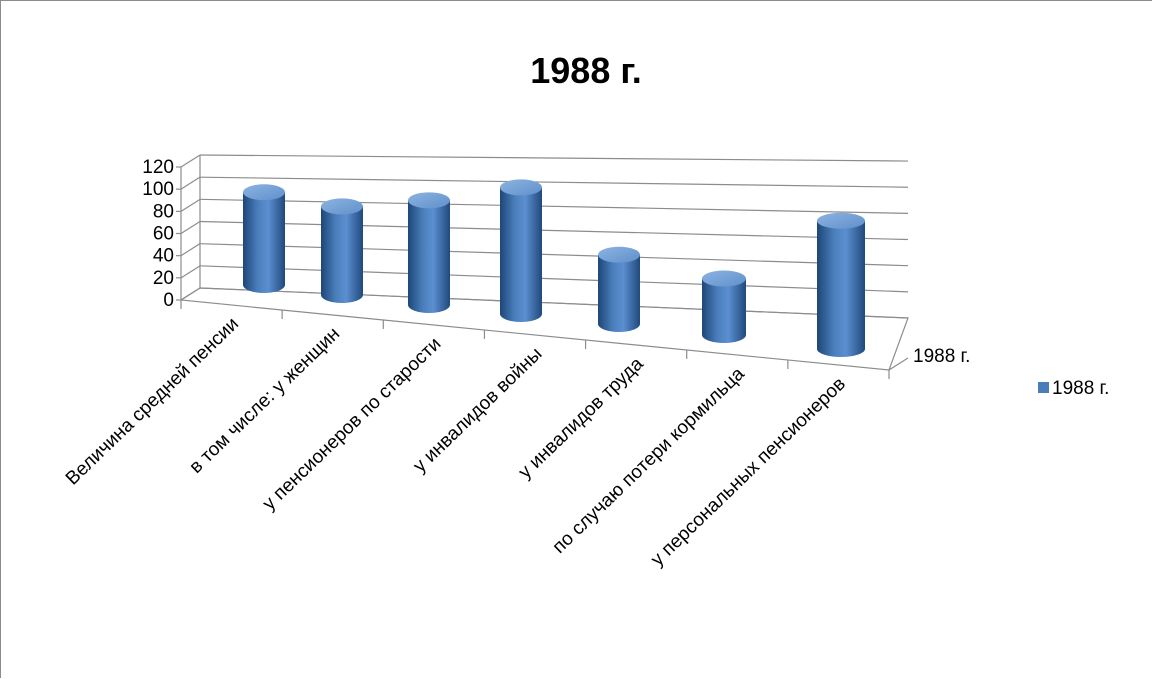 This screenshot has height=679, width=1152. What do you see at coordinates (1080, 388) in the screenshot?
I see `legend-label: 1988 г.` at bounding box center [1080, 388].